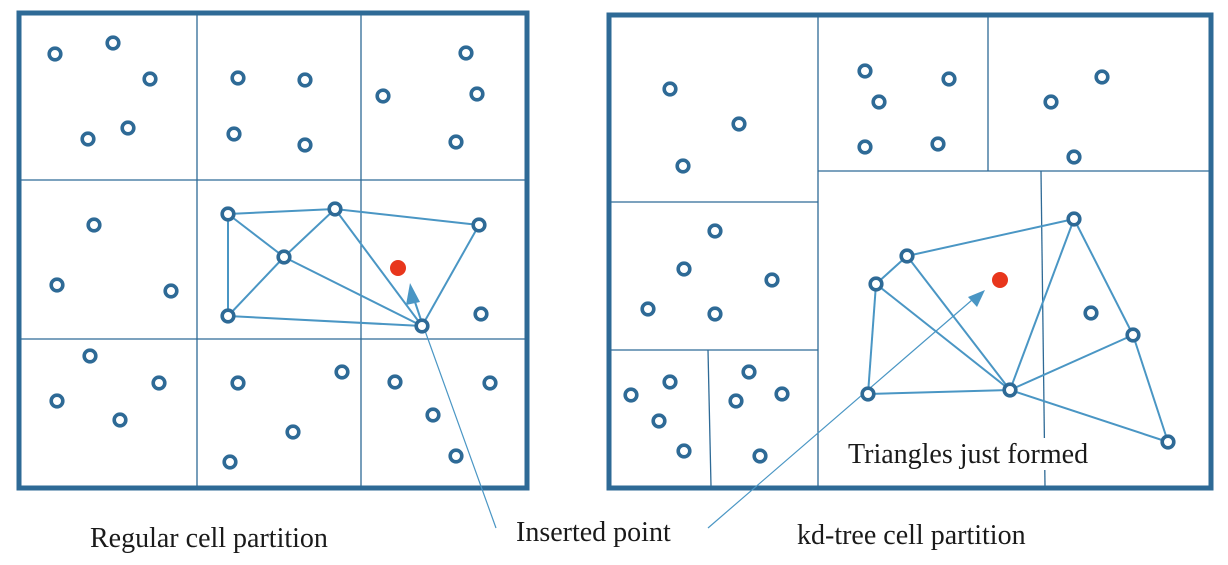  I want to click on triangles-formed-label: Triangles just formed, so click(968, 454).